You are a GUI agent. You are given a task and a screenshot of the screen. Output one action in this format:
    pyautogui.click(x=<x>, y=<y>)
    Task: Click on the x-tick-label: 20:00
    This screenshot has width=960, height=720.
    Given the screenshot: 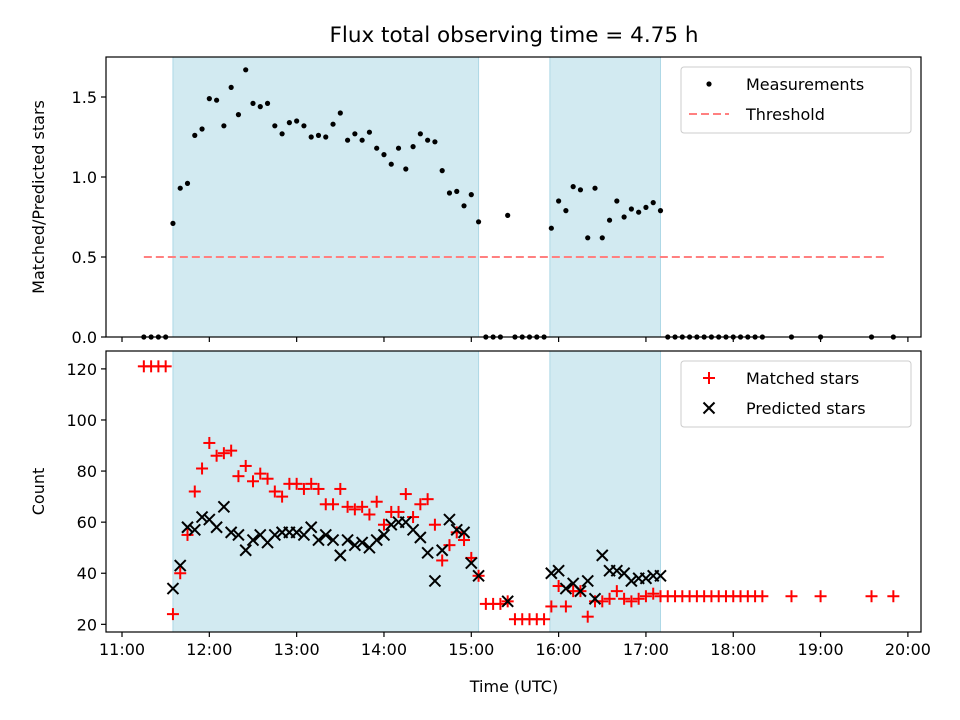 What is the action you would take?
    pyautogui.click(x=908, y=649)
    